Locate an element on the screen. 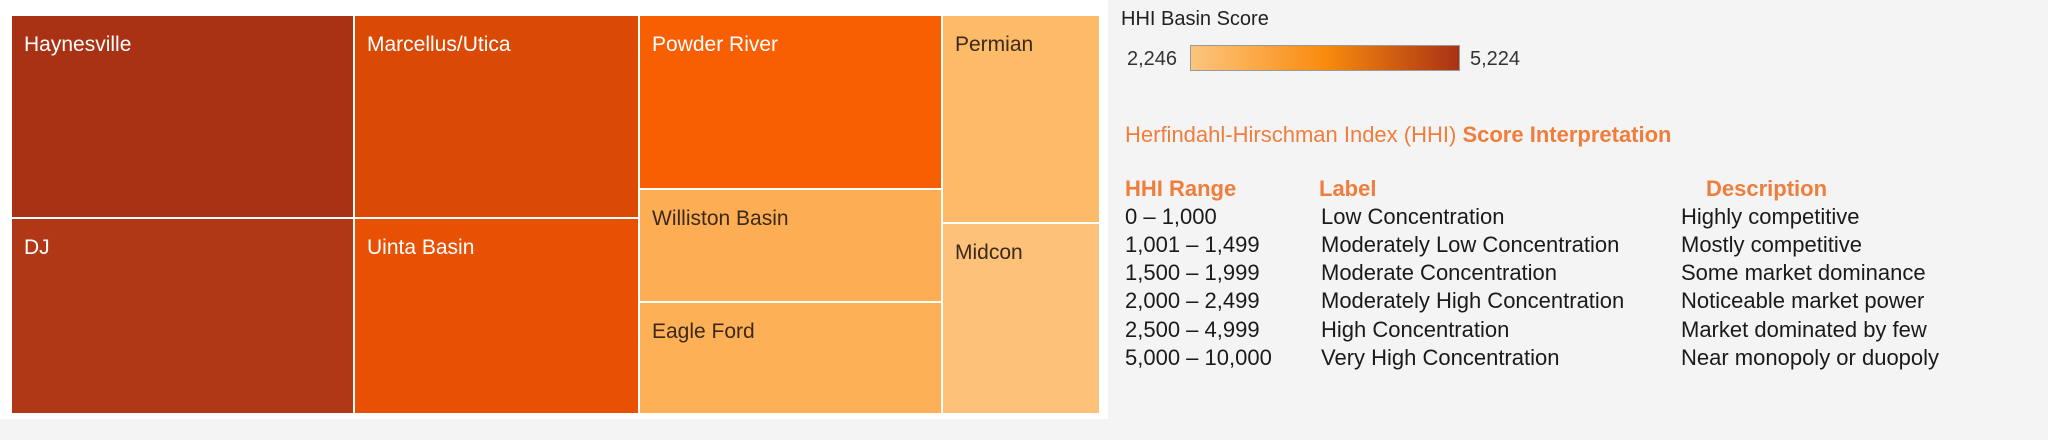 This screenshot has width=2048, height=440. treemap-tile-label-williston-basin: Williston Basin is located at coordinates (720, 218).